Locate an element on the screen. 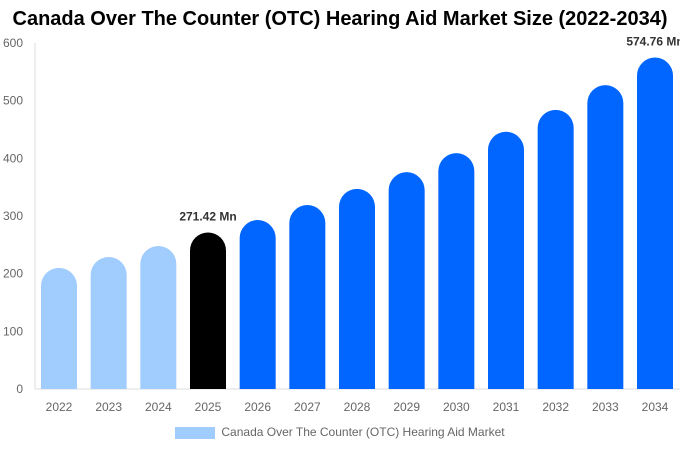  x-tick-label: 2023 is located at coordinates (108, 407).